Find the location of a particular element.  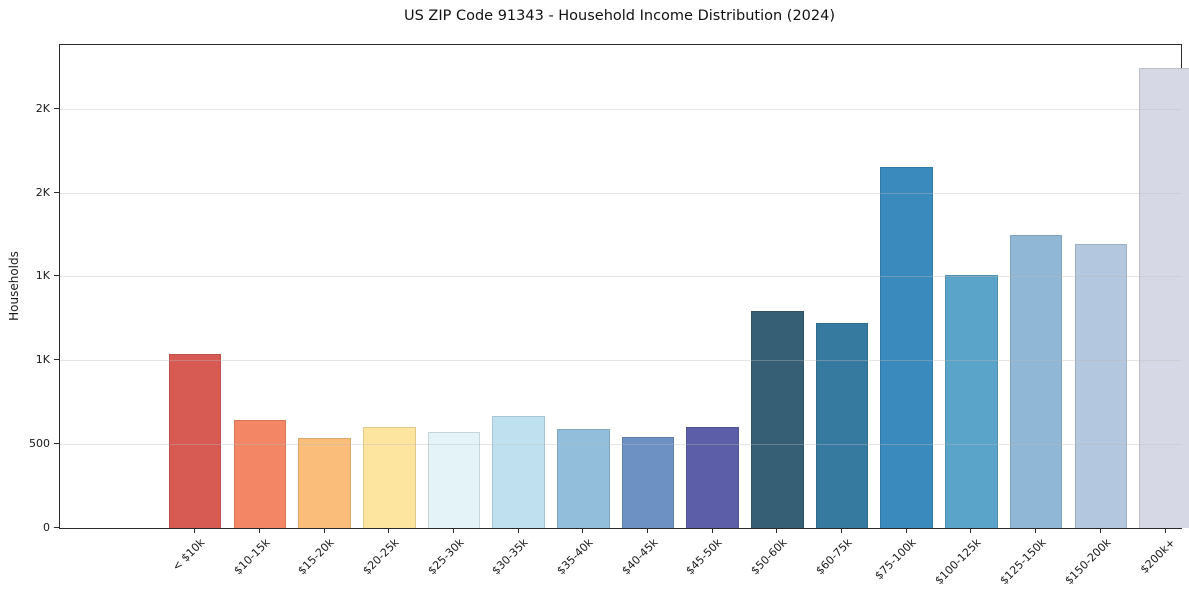

bar-$30-35k is located at coordinates (518, 472).